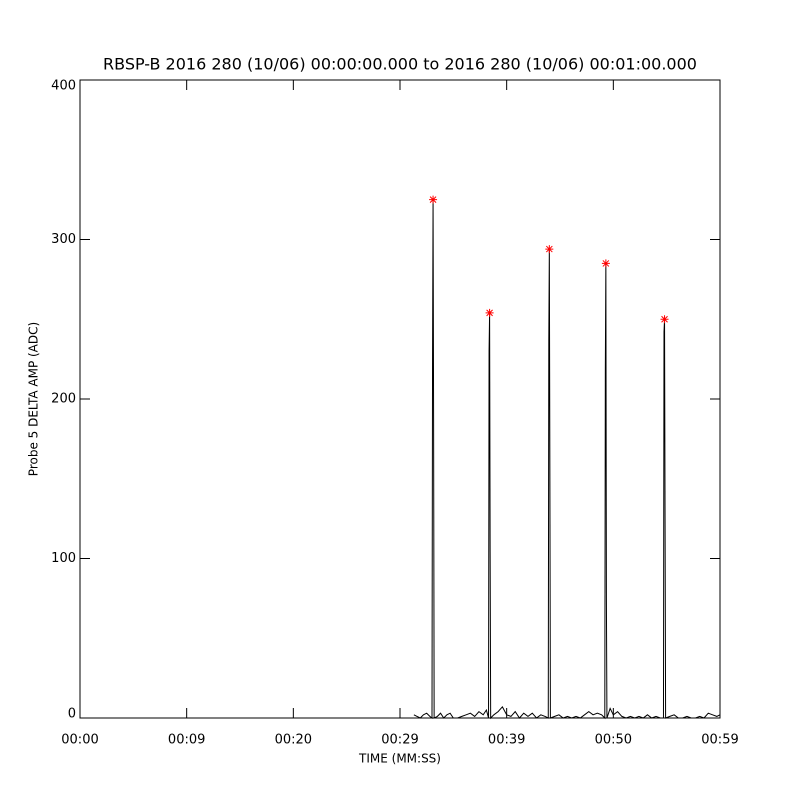 This screenshot has width=800, height=800. Describe the element at coordinates (399, 740) in the screenshot. I see `x-tick-label: 00:29` at that location.